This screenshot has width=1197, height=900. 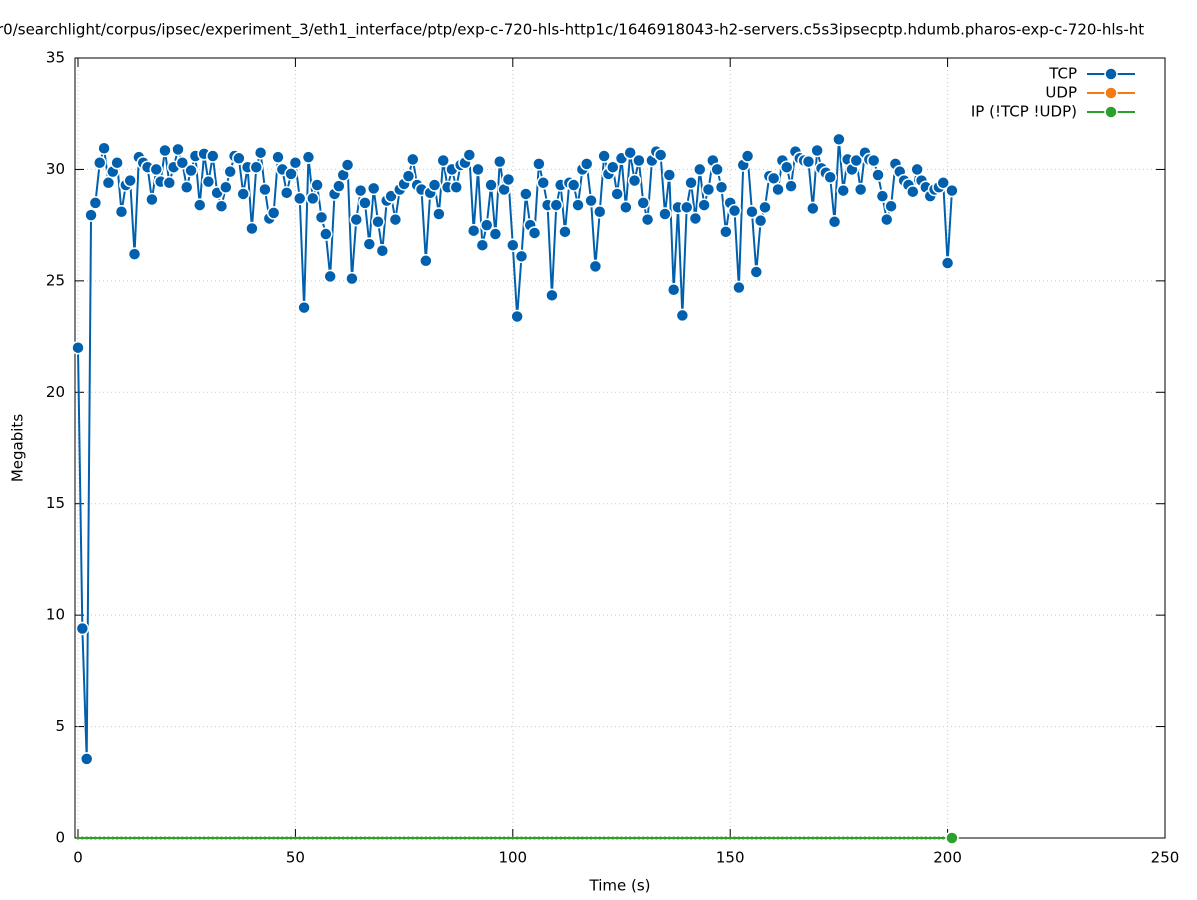 I want to click on x-tick-label: 250, so click(x=1165, y=858).